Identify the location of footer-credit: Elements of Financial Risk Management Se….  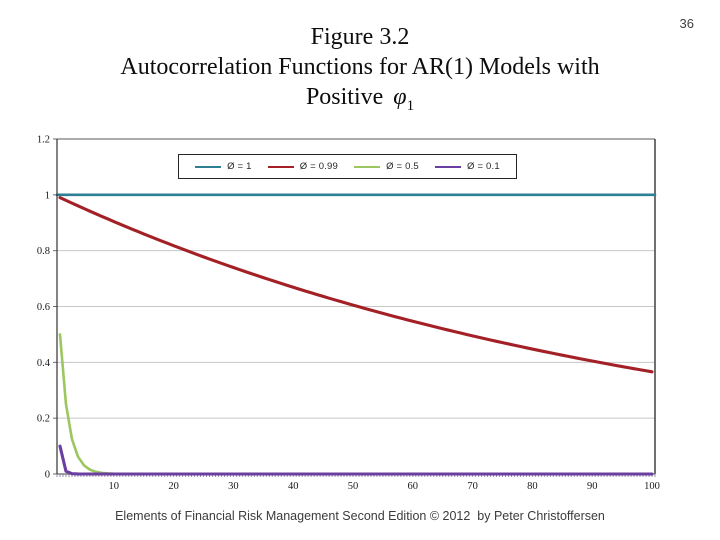
(360, 516).